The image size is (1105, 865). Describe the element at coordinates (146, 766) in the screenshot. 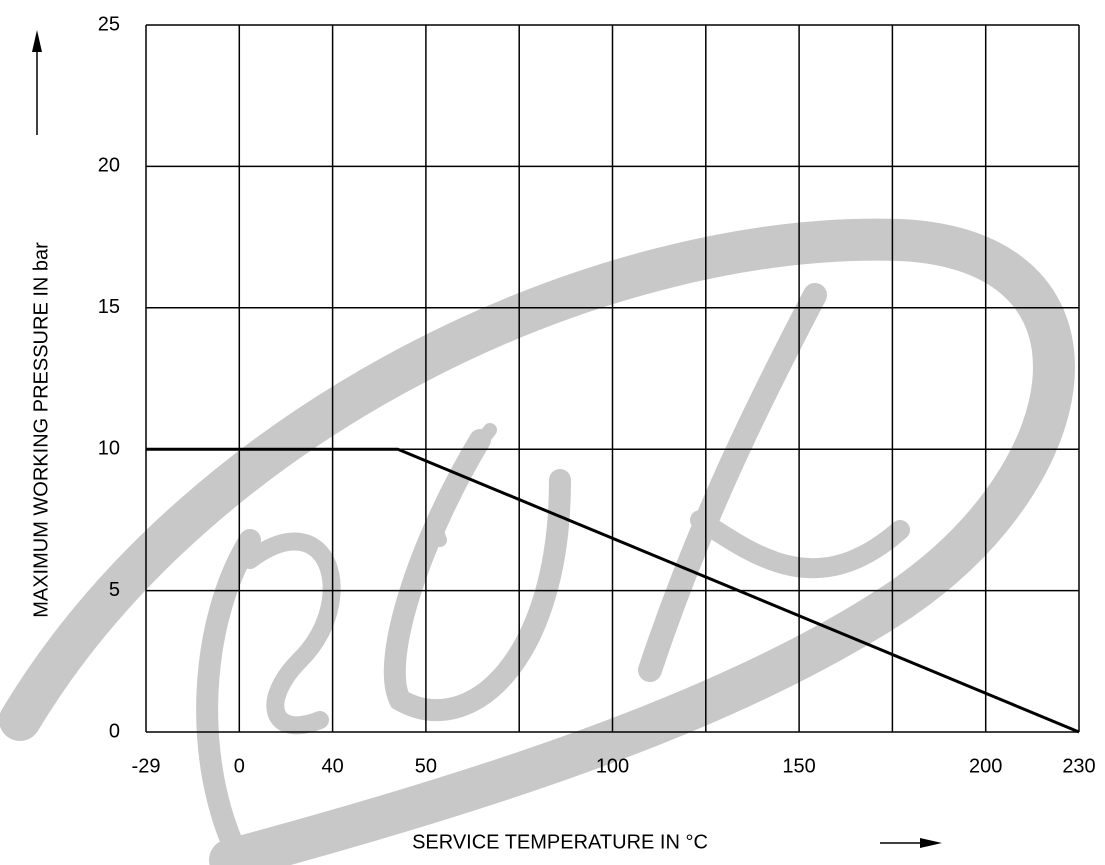

I see `x-tick-label: -29` at that location.